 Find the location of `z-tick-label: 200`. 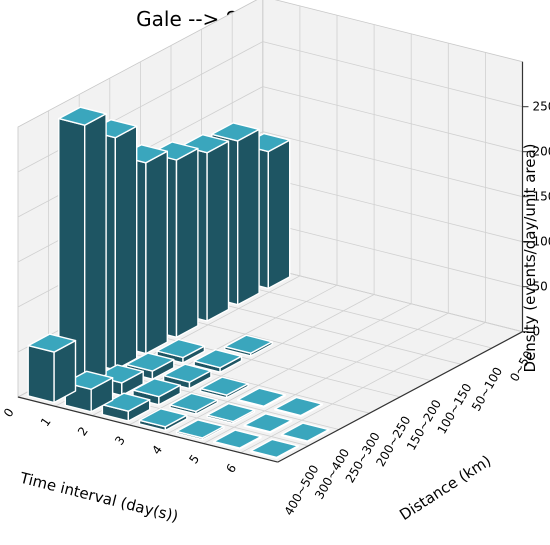

z-tick-label: 200 is located at coordinates (541, 152).